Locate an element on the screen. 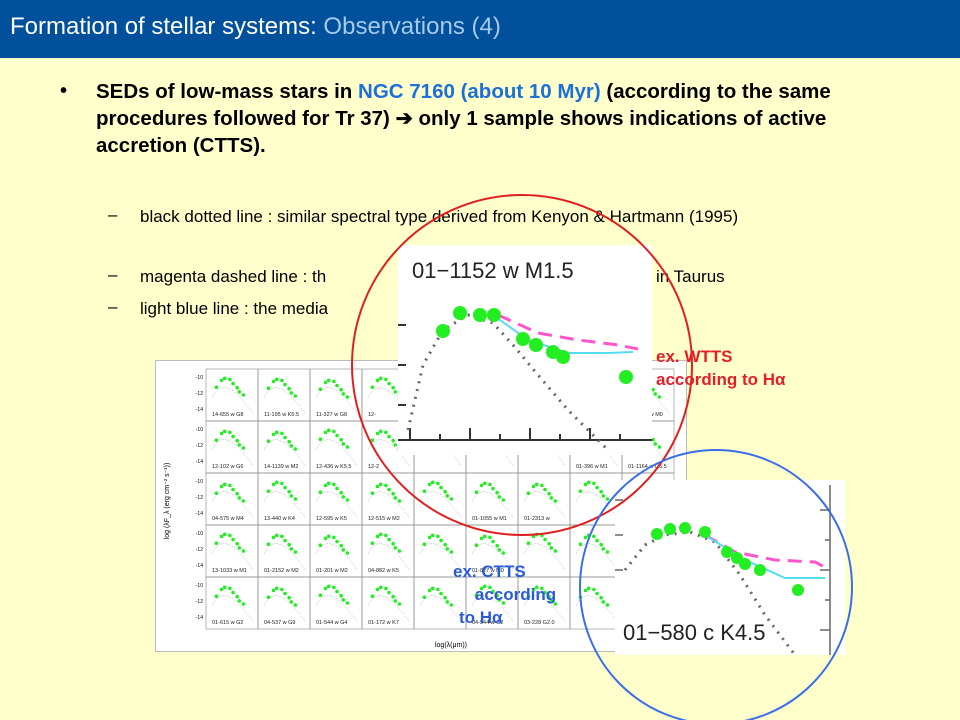  zoom-wtts-label: 01−1152 w M1.5 is located at coordinates (493, 270).